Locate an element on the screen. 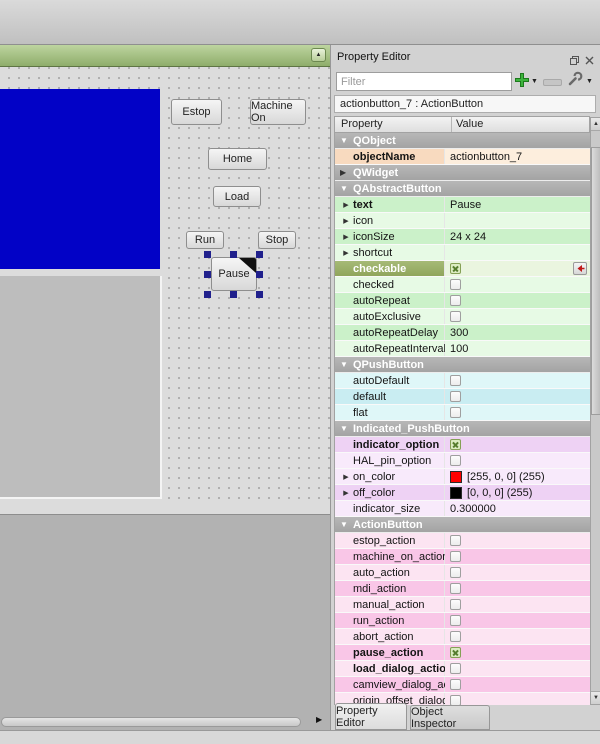 Image resolution: width=600 pixels, height=744 pixels. property-row: autoDefault is located at coordinates (462, 381).